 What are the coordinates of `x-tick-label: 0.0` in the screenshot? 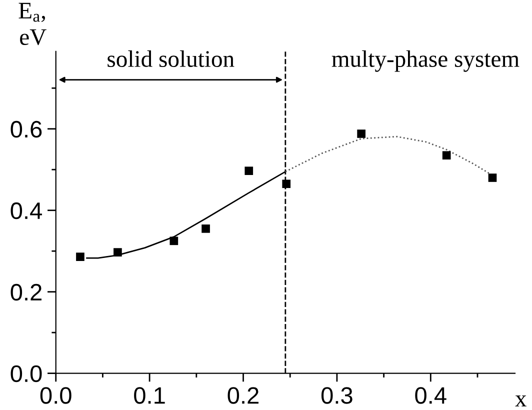 It's located at (56, 395).